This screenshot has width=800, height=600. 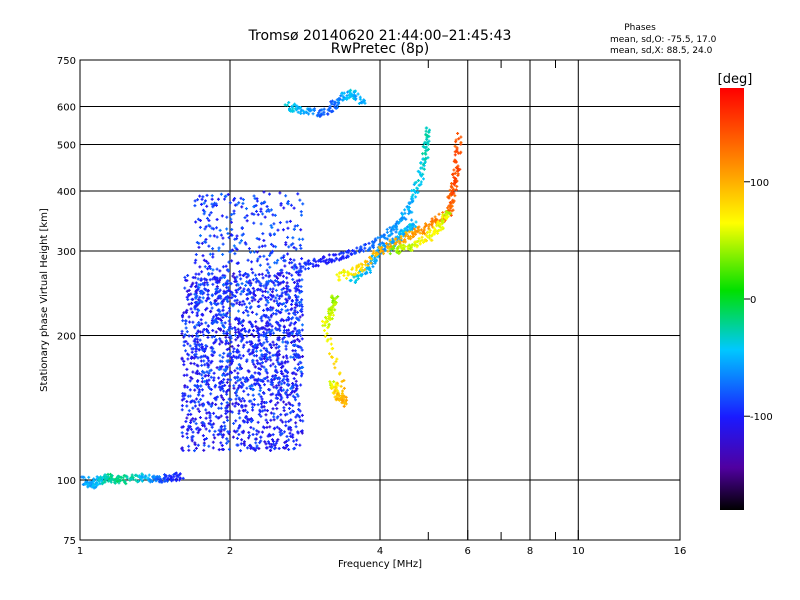 What do you see at coordinates (66, 146) in the screenshot?
I see `y-tick-label: 500` at bounding box center [66, 146].